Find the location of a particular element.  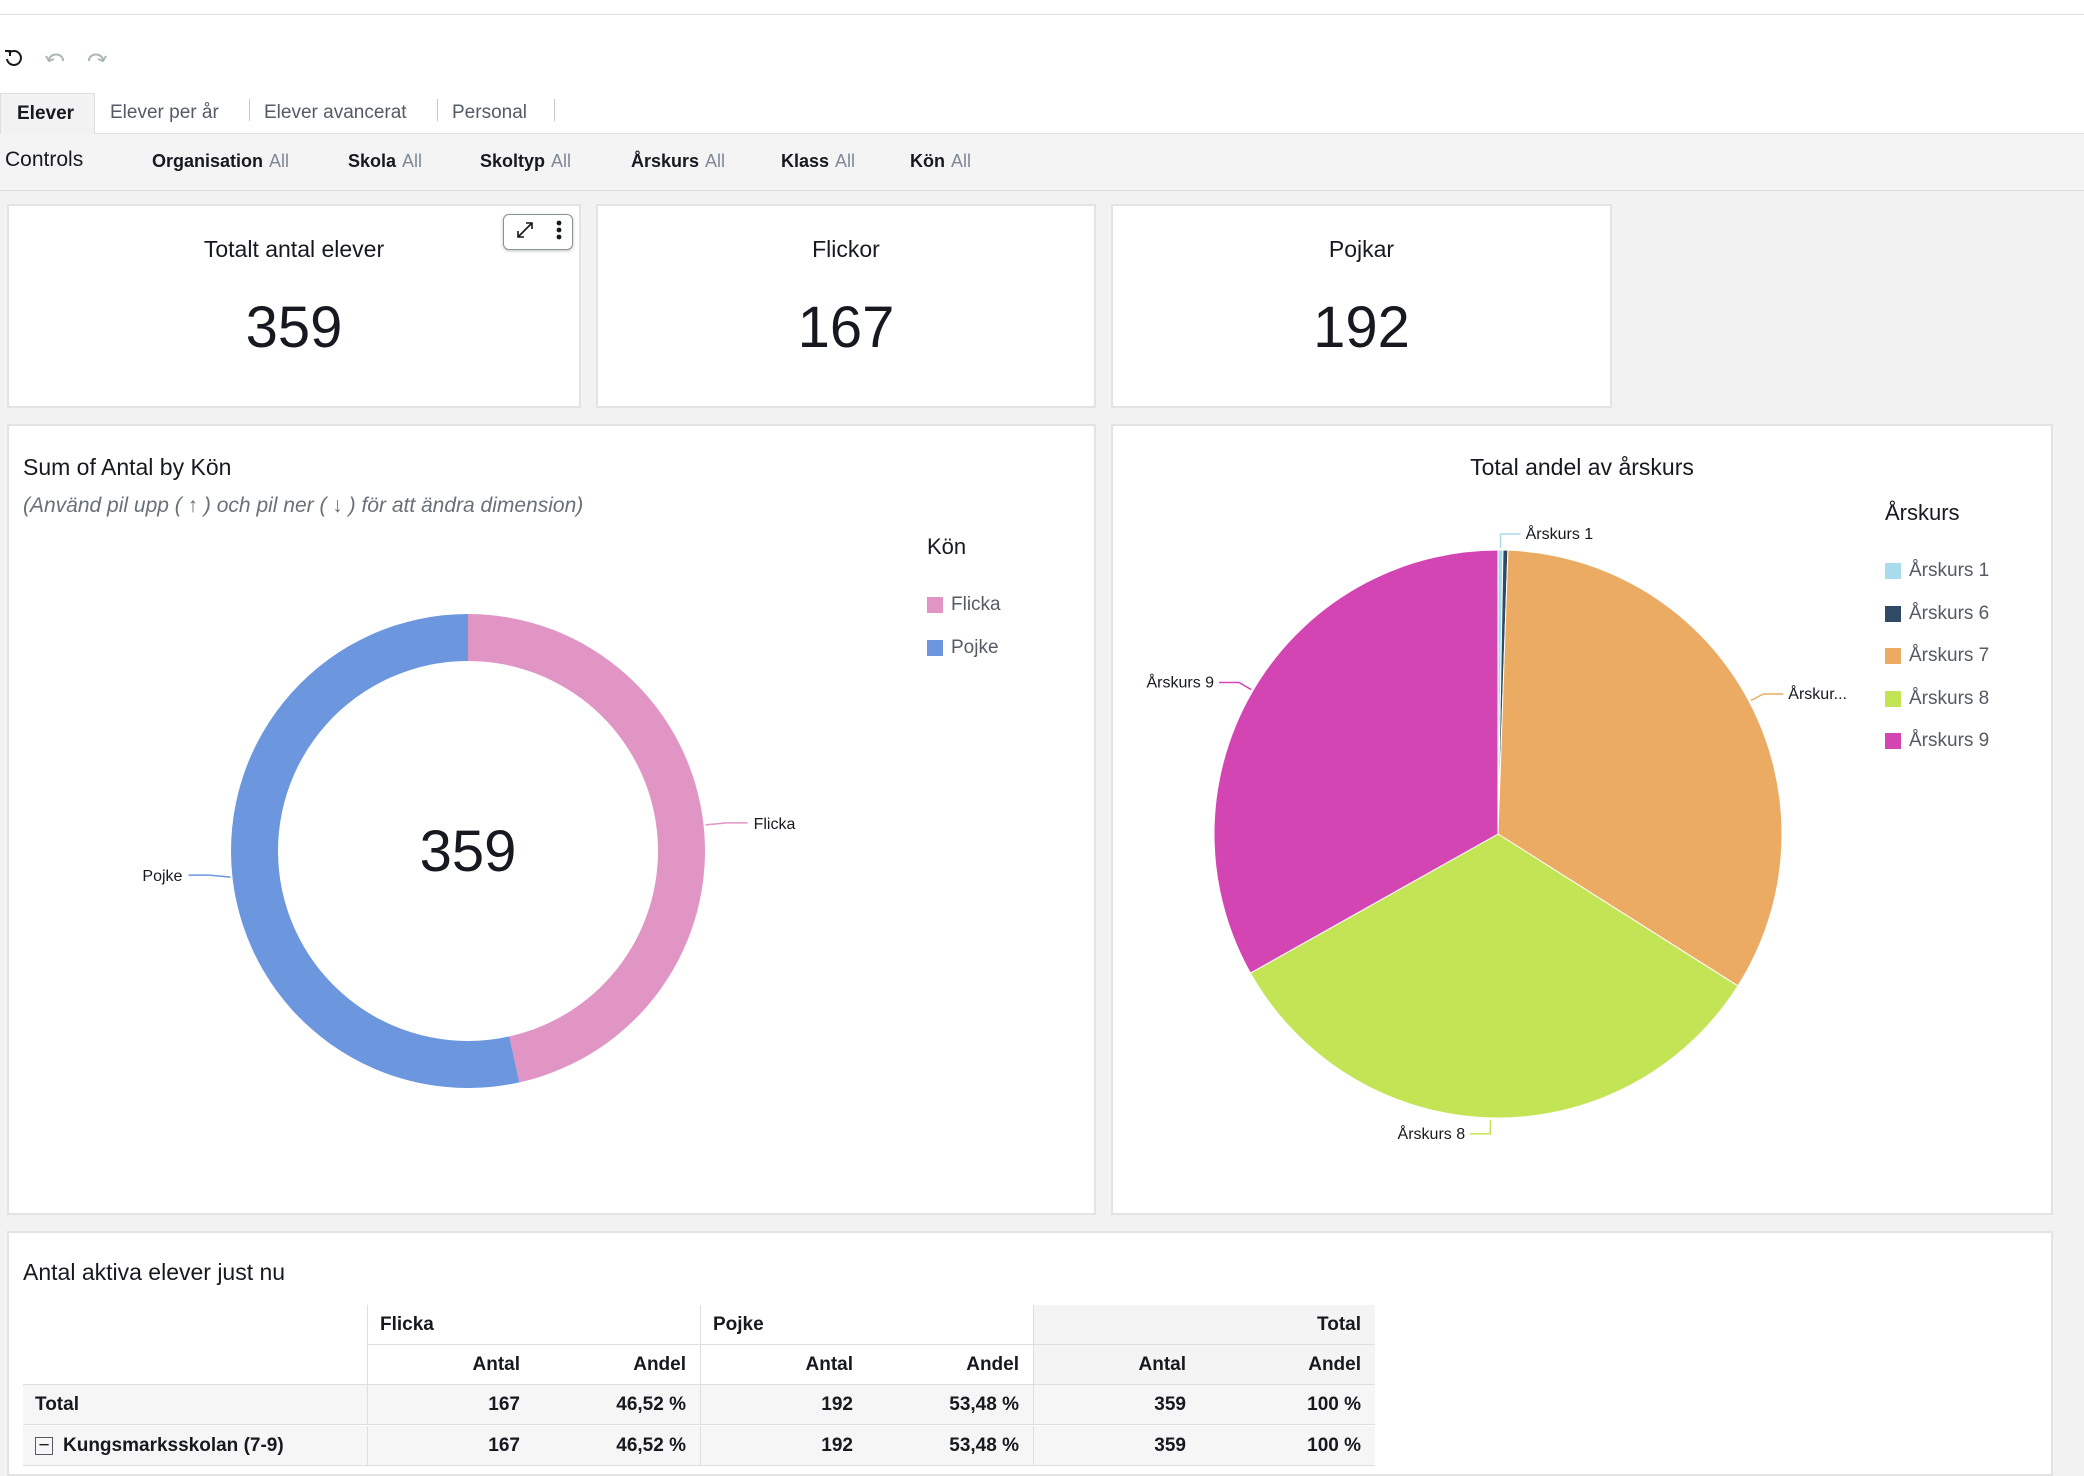

tab-personal: Personal is located at coordinates (489, 112).